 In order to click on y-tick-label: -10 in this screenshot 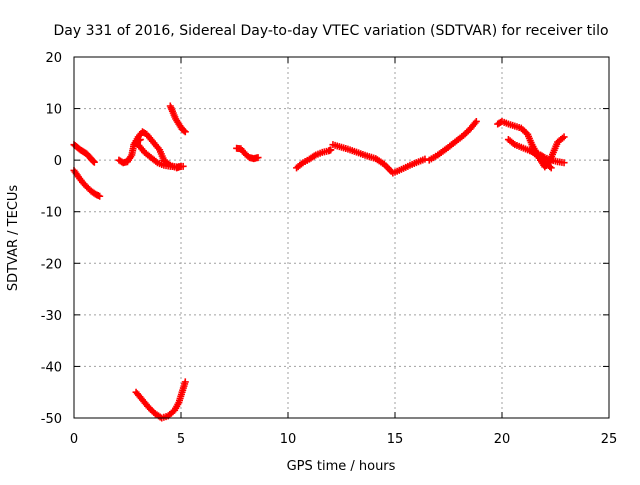, I will do `click(51, 213)`.